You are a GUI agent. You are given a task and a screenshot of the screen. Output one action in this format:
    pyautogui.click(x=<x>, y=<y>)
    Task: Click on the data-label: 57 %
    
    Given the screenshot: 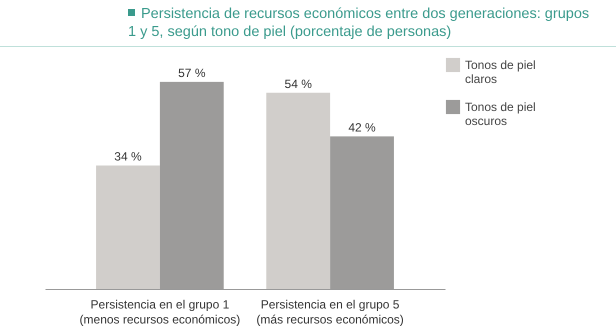 What is the action you would take?
    pyautogui.click(x=192, y=73)
    